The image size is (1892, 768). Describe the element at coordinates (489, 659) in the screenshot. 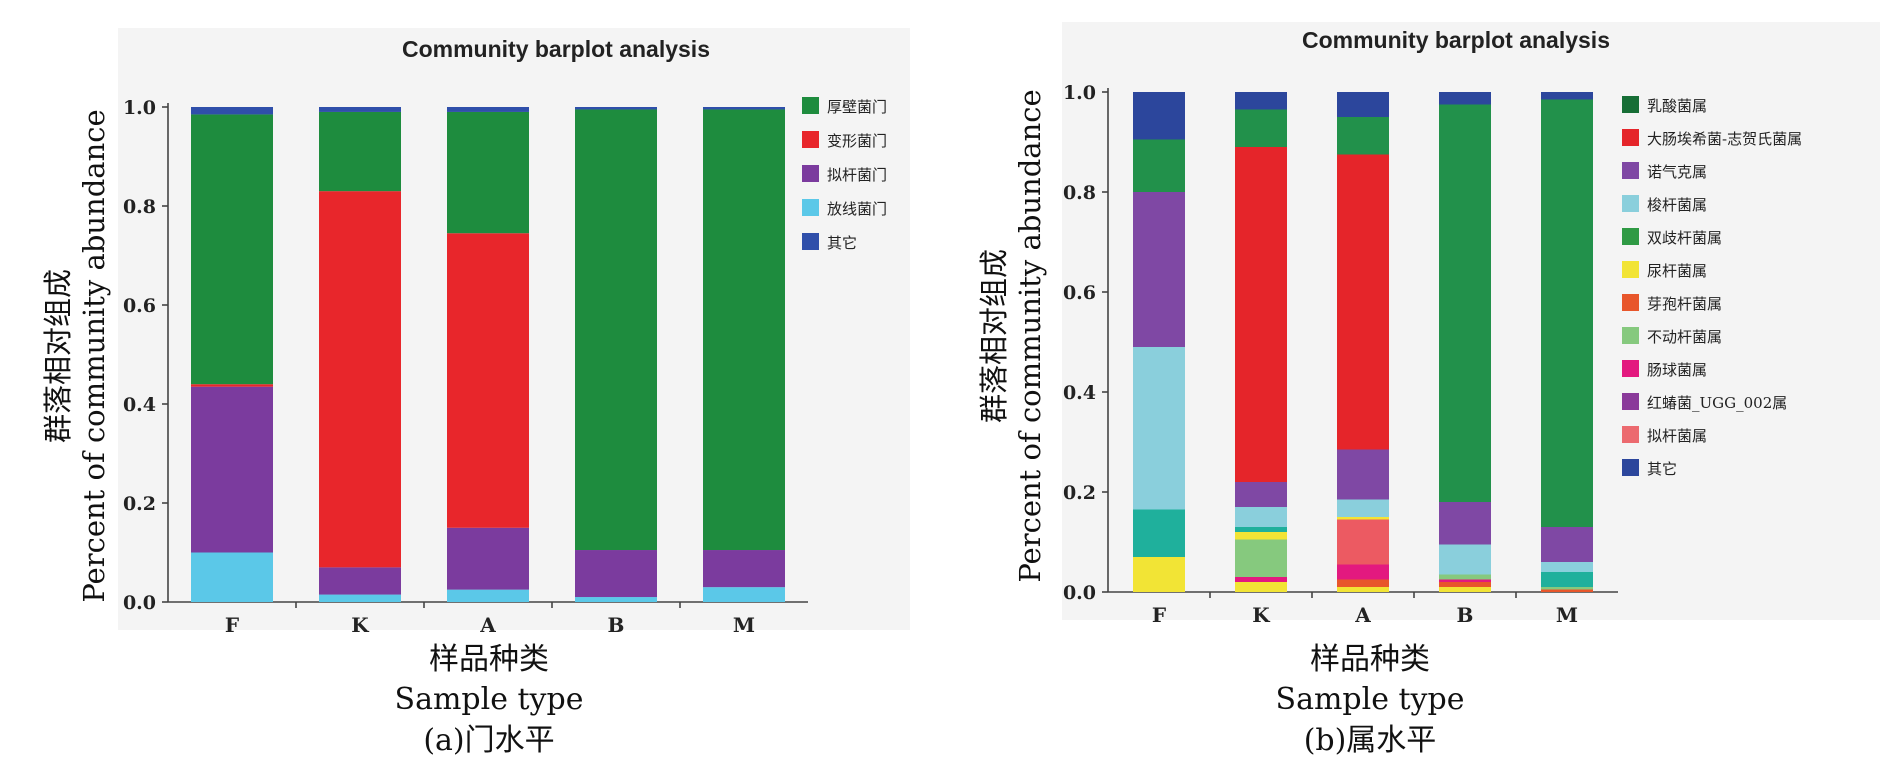

I see `x-axis-label-cn: 样品种类` at that location.